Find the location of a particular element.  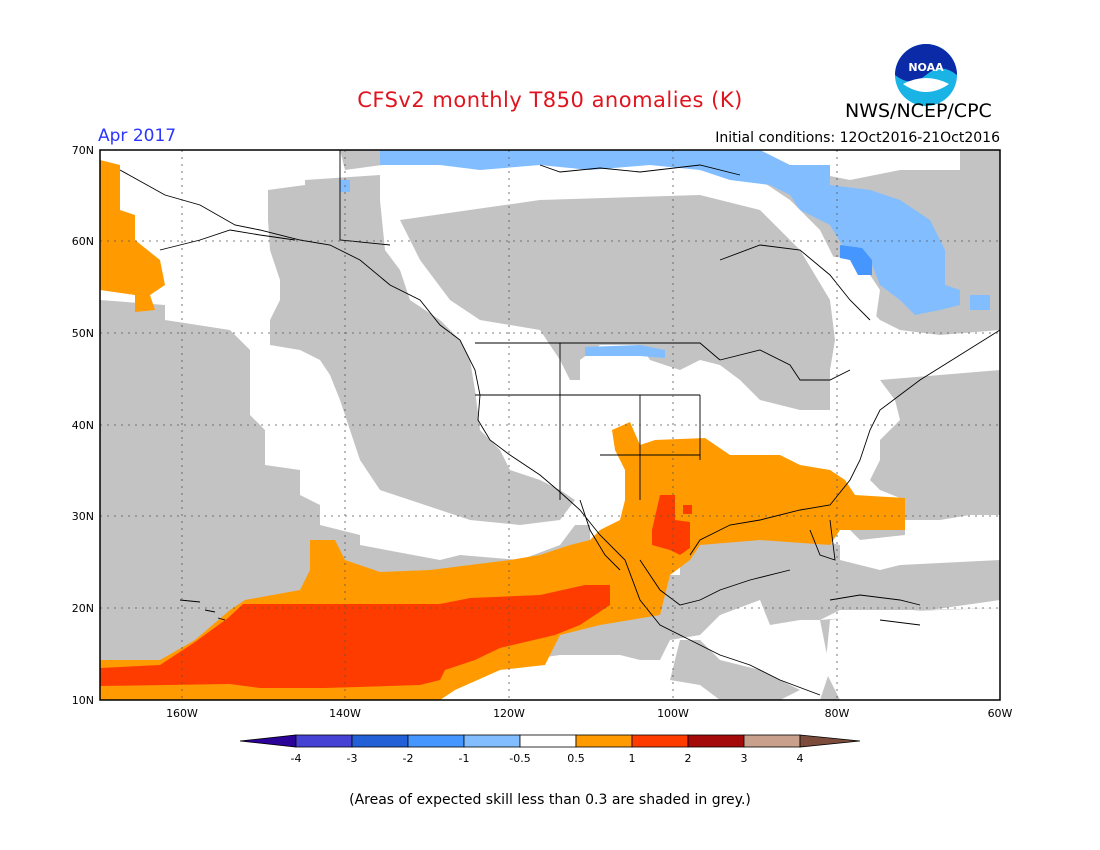

colorbar-tick: -3 is located at coordinates (352, 758).